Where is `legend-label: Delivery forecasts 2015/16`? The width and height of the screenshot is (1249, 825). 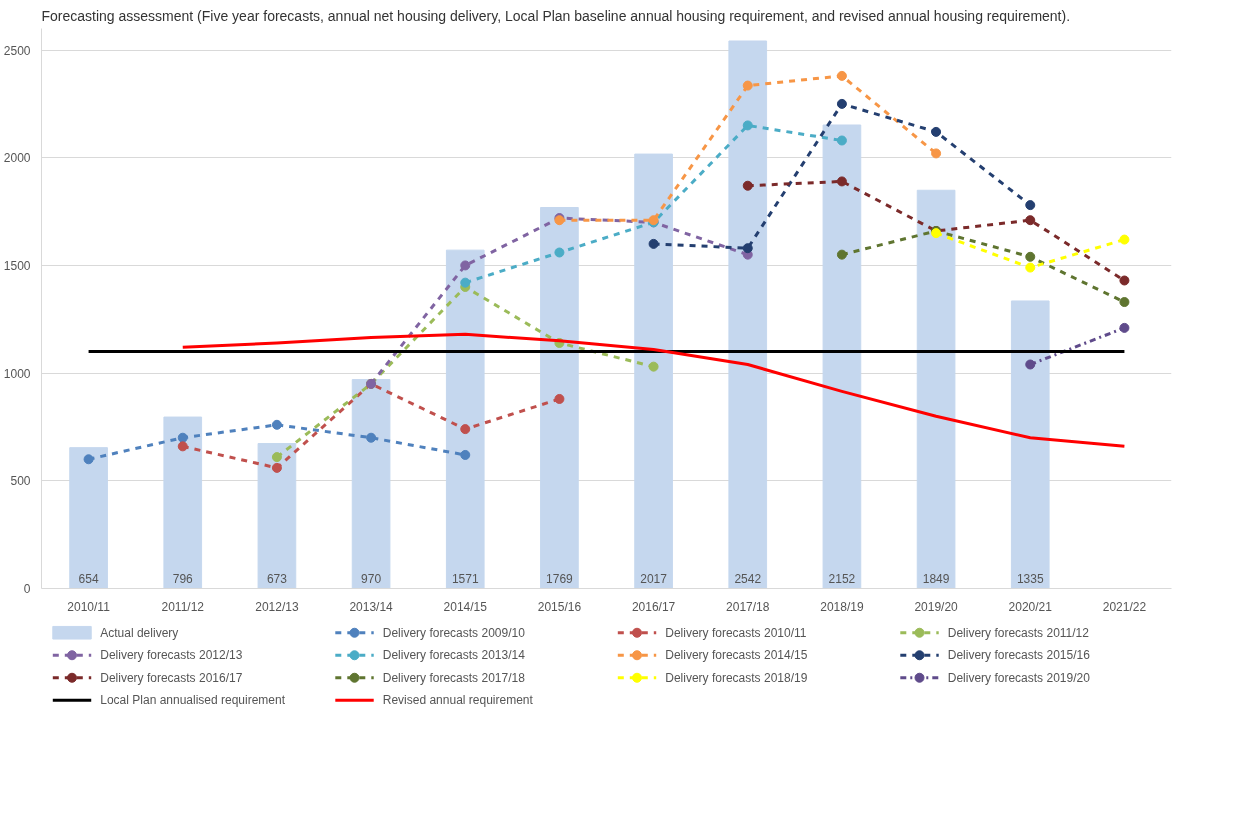 legend-label: Delivery forecasts 2015/16 is located at coordinates (1019, 655).